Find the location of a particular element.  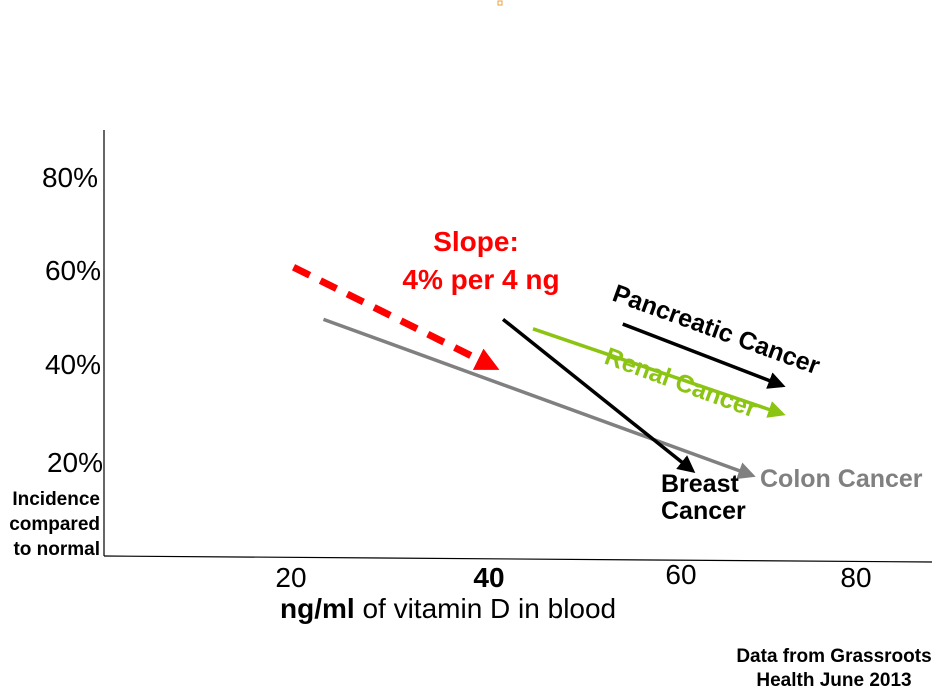

series-line-colon is located at coordinates (539, 398).